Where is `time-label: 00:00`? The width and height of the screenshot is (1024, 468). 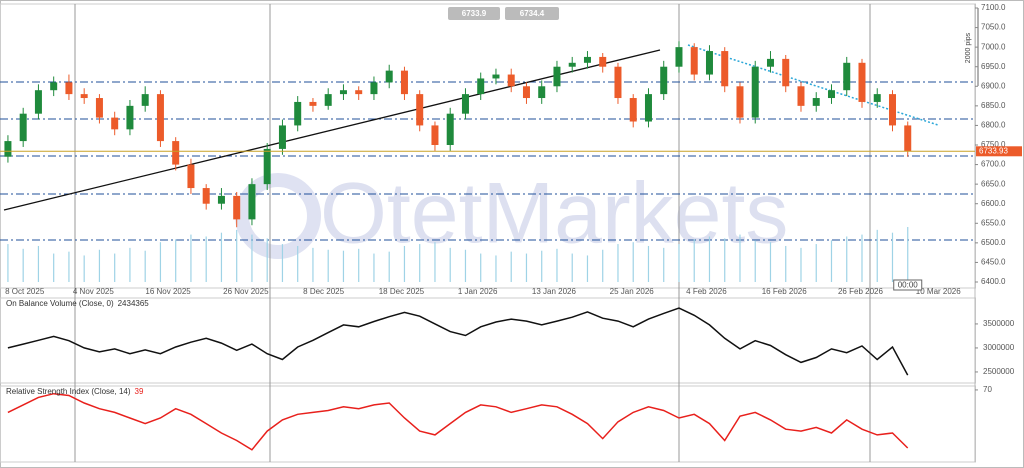 time-label: 00:00 is located at coordinates (908, 285).